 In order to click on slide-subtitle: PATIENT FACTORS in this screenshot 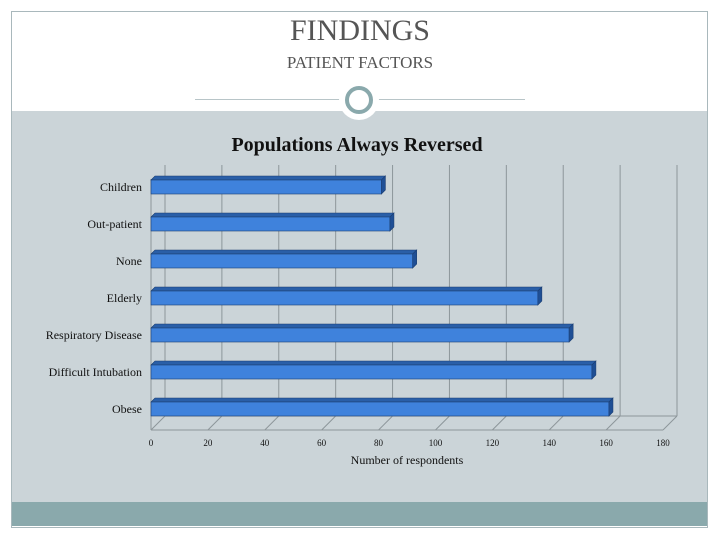, I will do `click(360, 62)`.